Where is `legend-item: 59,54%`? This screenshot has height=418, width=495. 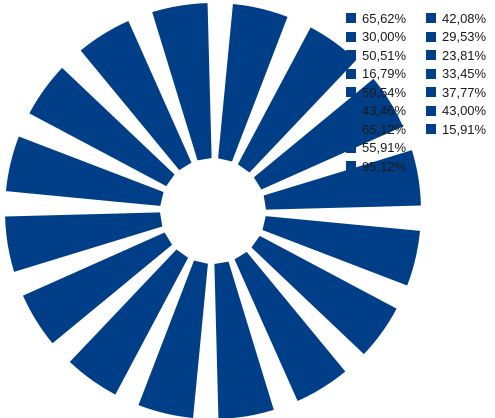 legend-item: 59,54% is located at coordinates (376, 92).